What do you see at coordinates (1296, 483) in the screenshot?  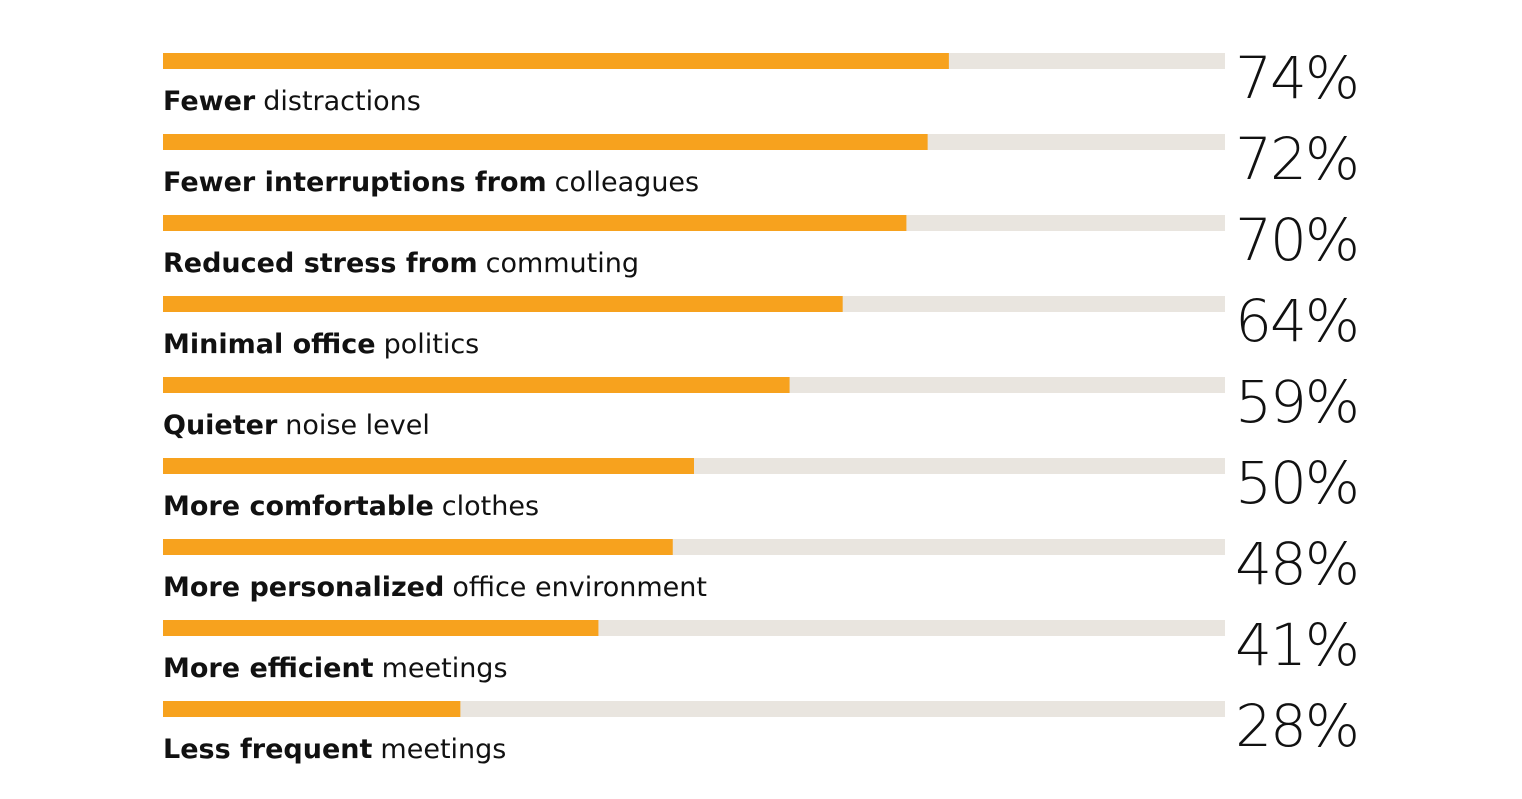 I see `value-label: 50%` at bounding box center [1296, 483].